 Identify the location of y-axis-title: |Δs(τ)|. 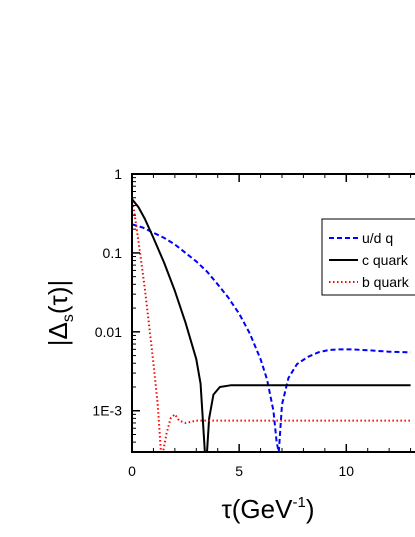
(60, 313).